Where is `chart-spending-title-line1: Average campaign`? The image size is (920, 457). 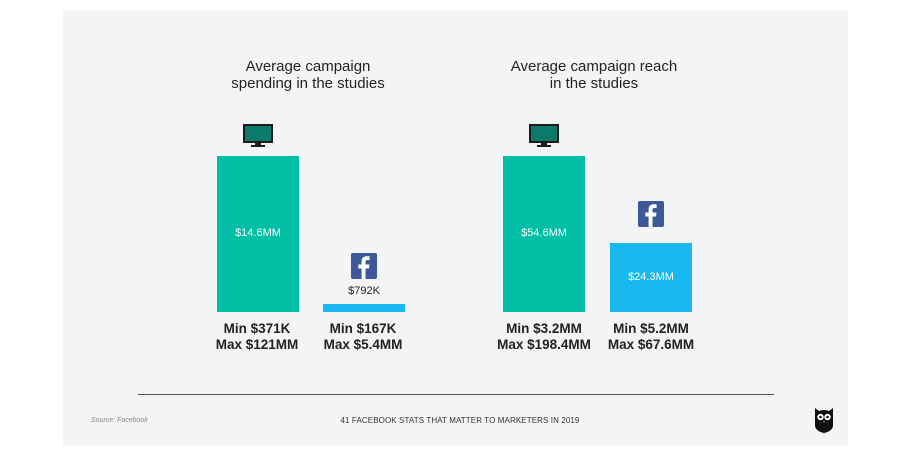
chart-spending-title-line1: Average campaign is located at coordinates (308, 66).